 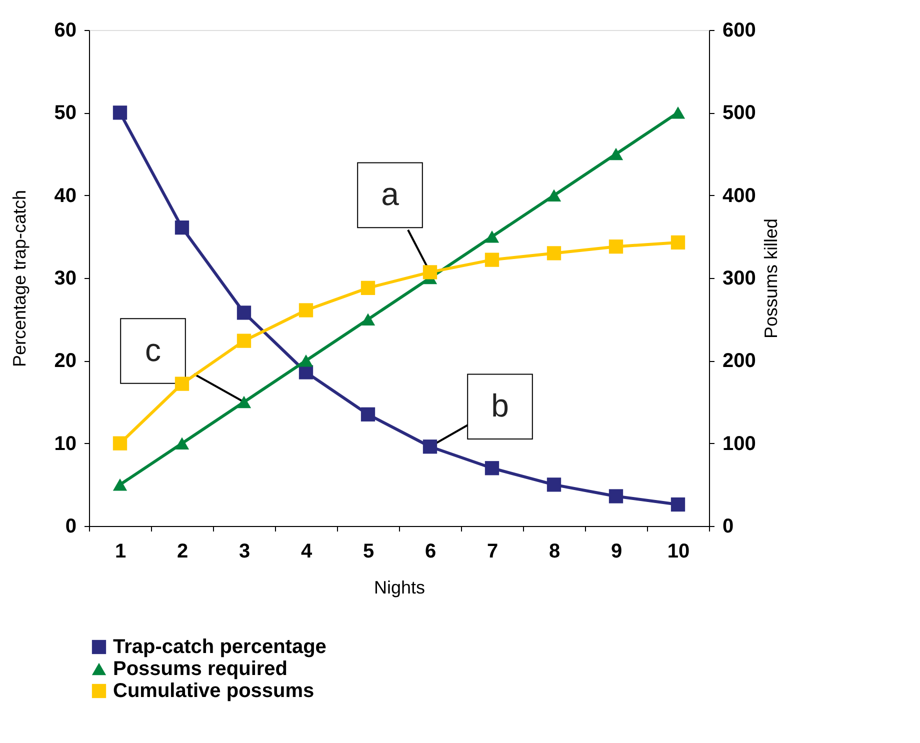 What do you see at coordinates (213, 691) in the screenshot?
I see `legend-label: Cumulative possums` at bounding box center [213, 691].